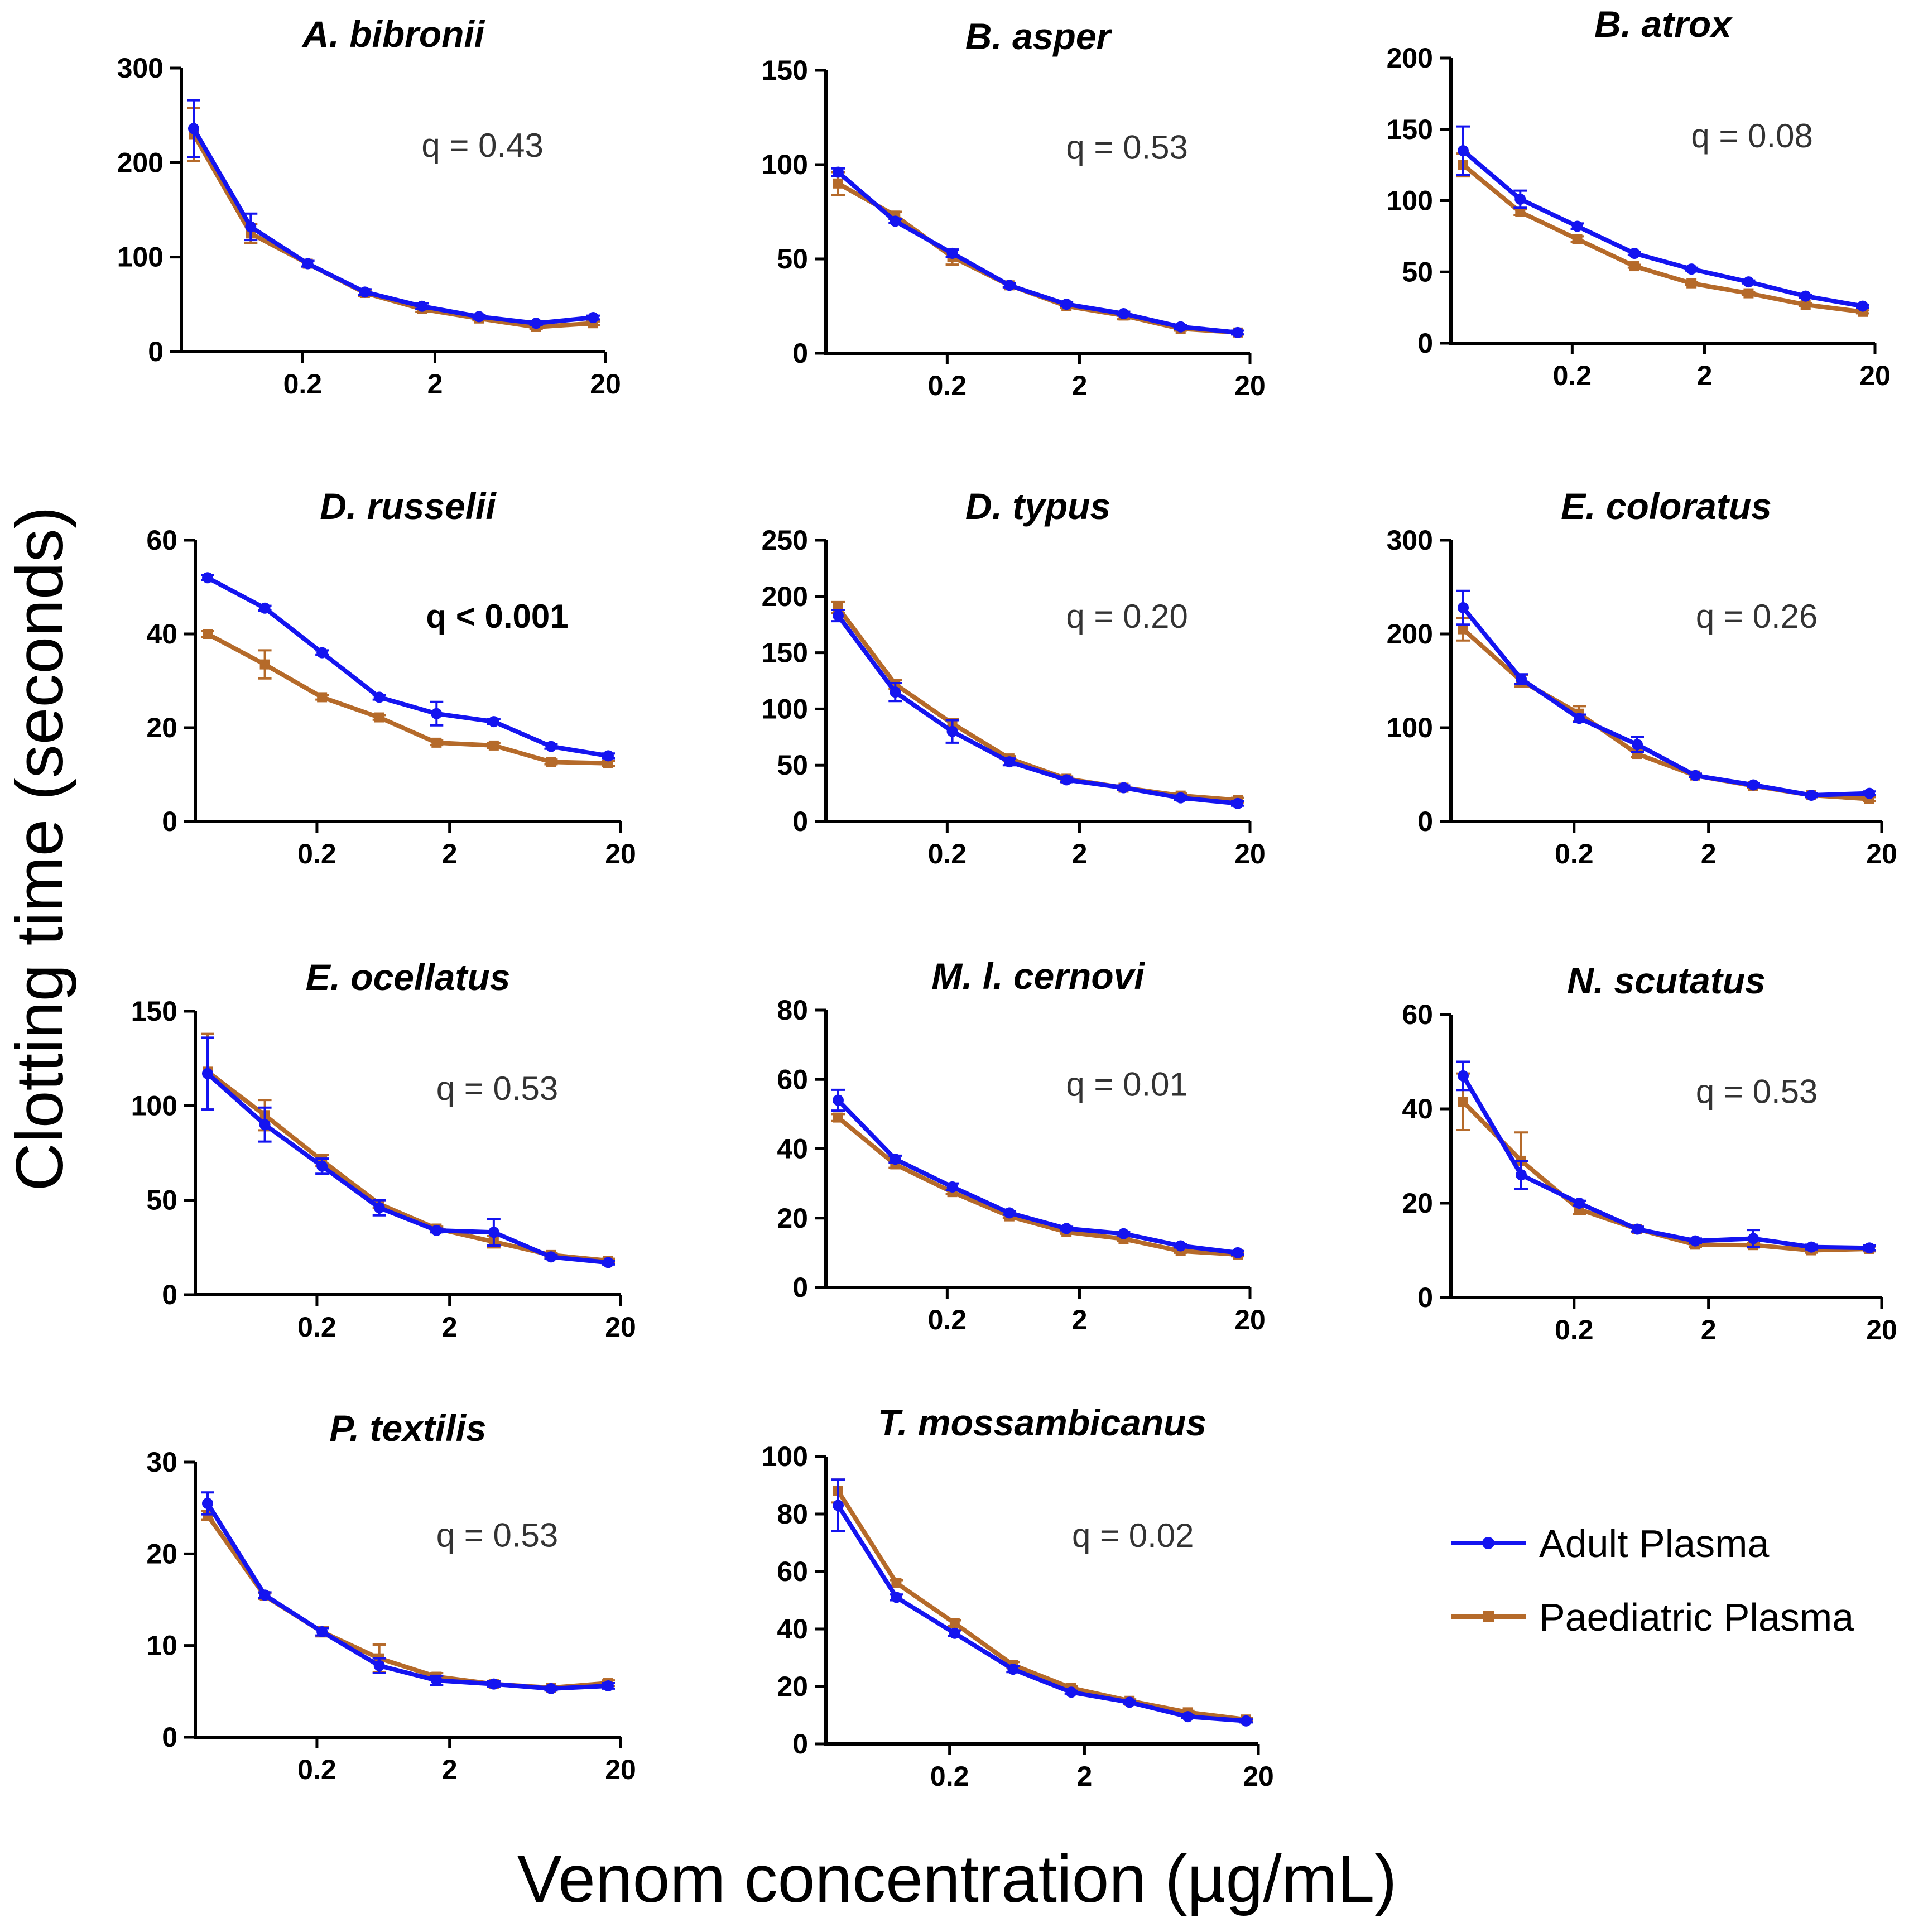  Describe the element at coordinates (792, 1010) in the screenshot. I see `y-tick-label: 80` at that location.